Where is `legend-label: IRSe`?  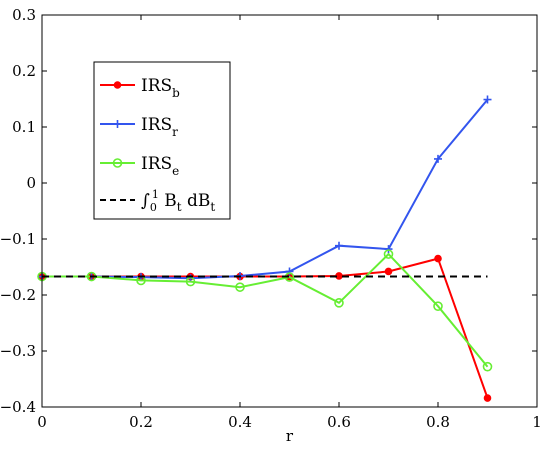
legend-label: IRSe is located at coordinates (160, 166).